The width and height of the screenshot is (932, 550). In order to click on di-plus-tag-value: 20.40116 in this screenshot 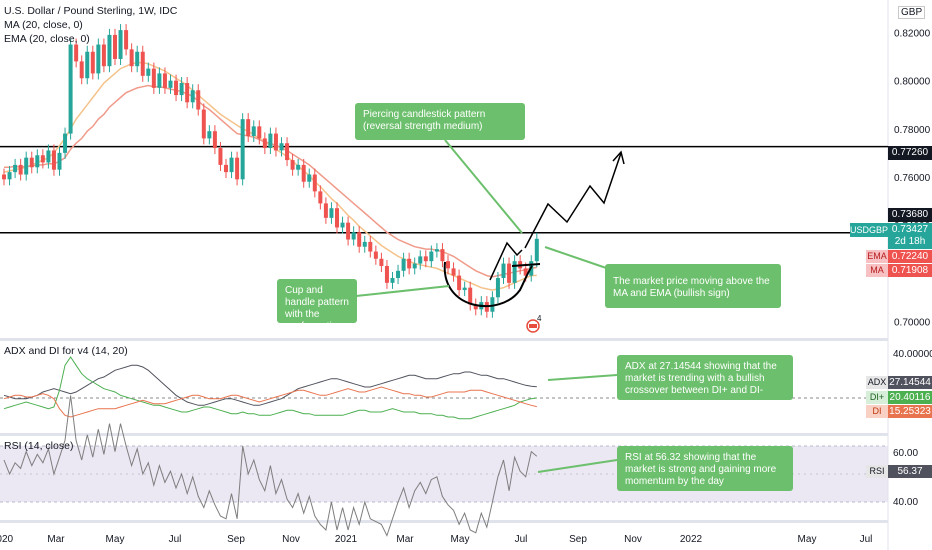, I will do `click(910, 397)`.